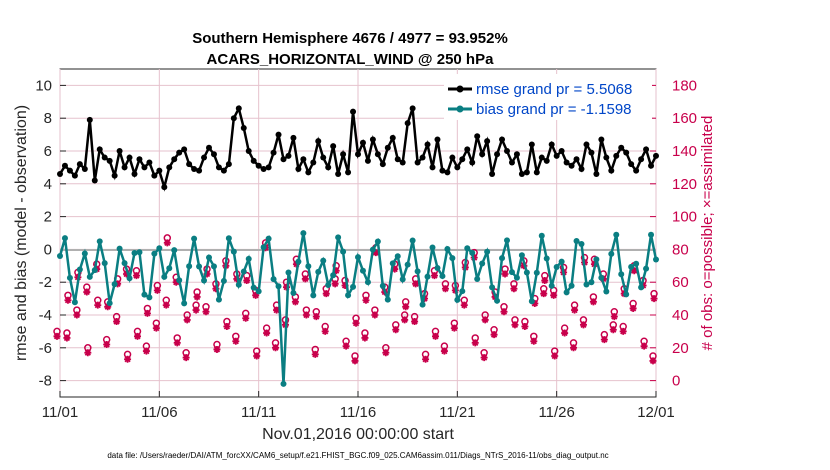  I want to click on legend-rmse-label: rmse grand pr = 5.5068, so click(554, 89).